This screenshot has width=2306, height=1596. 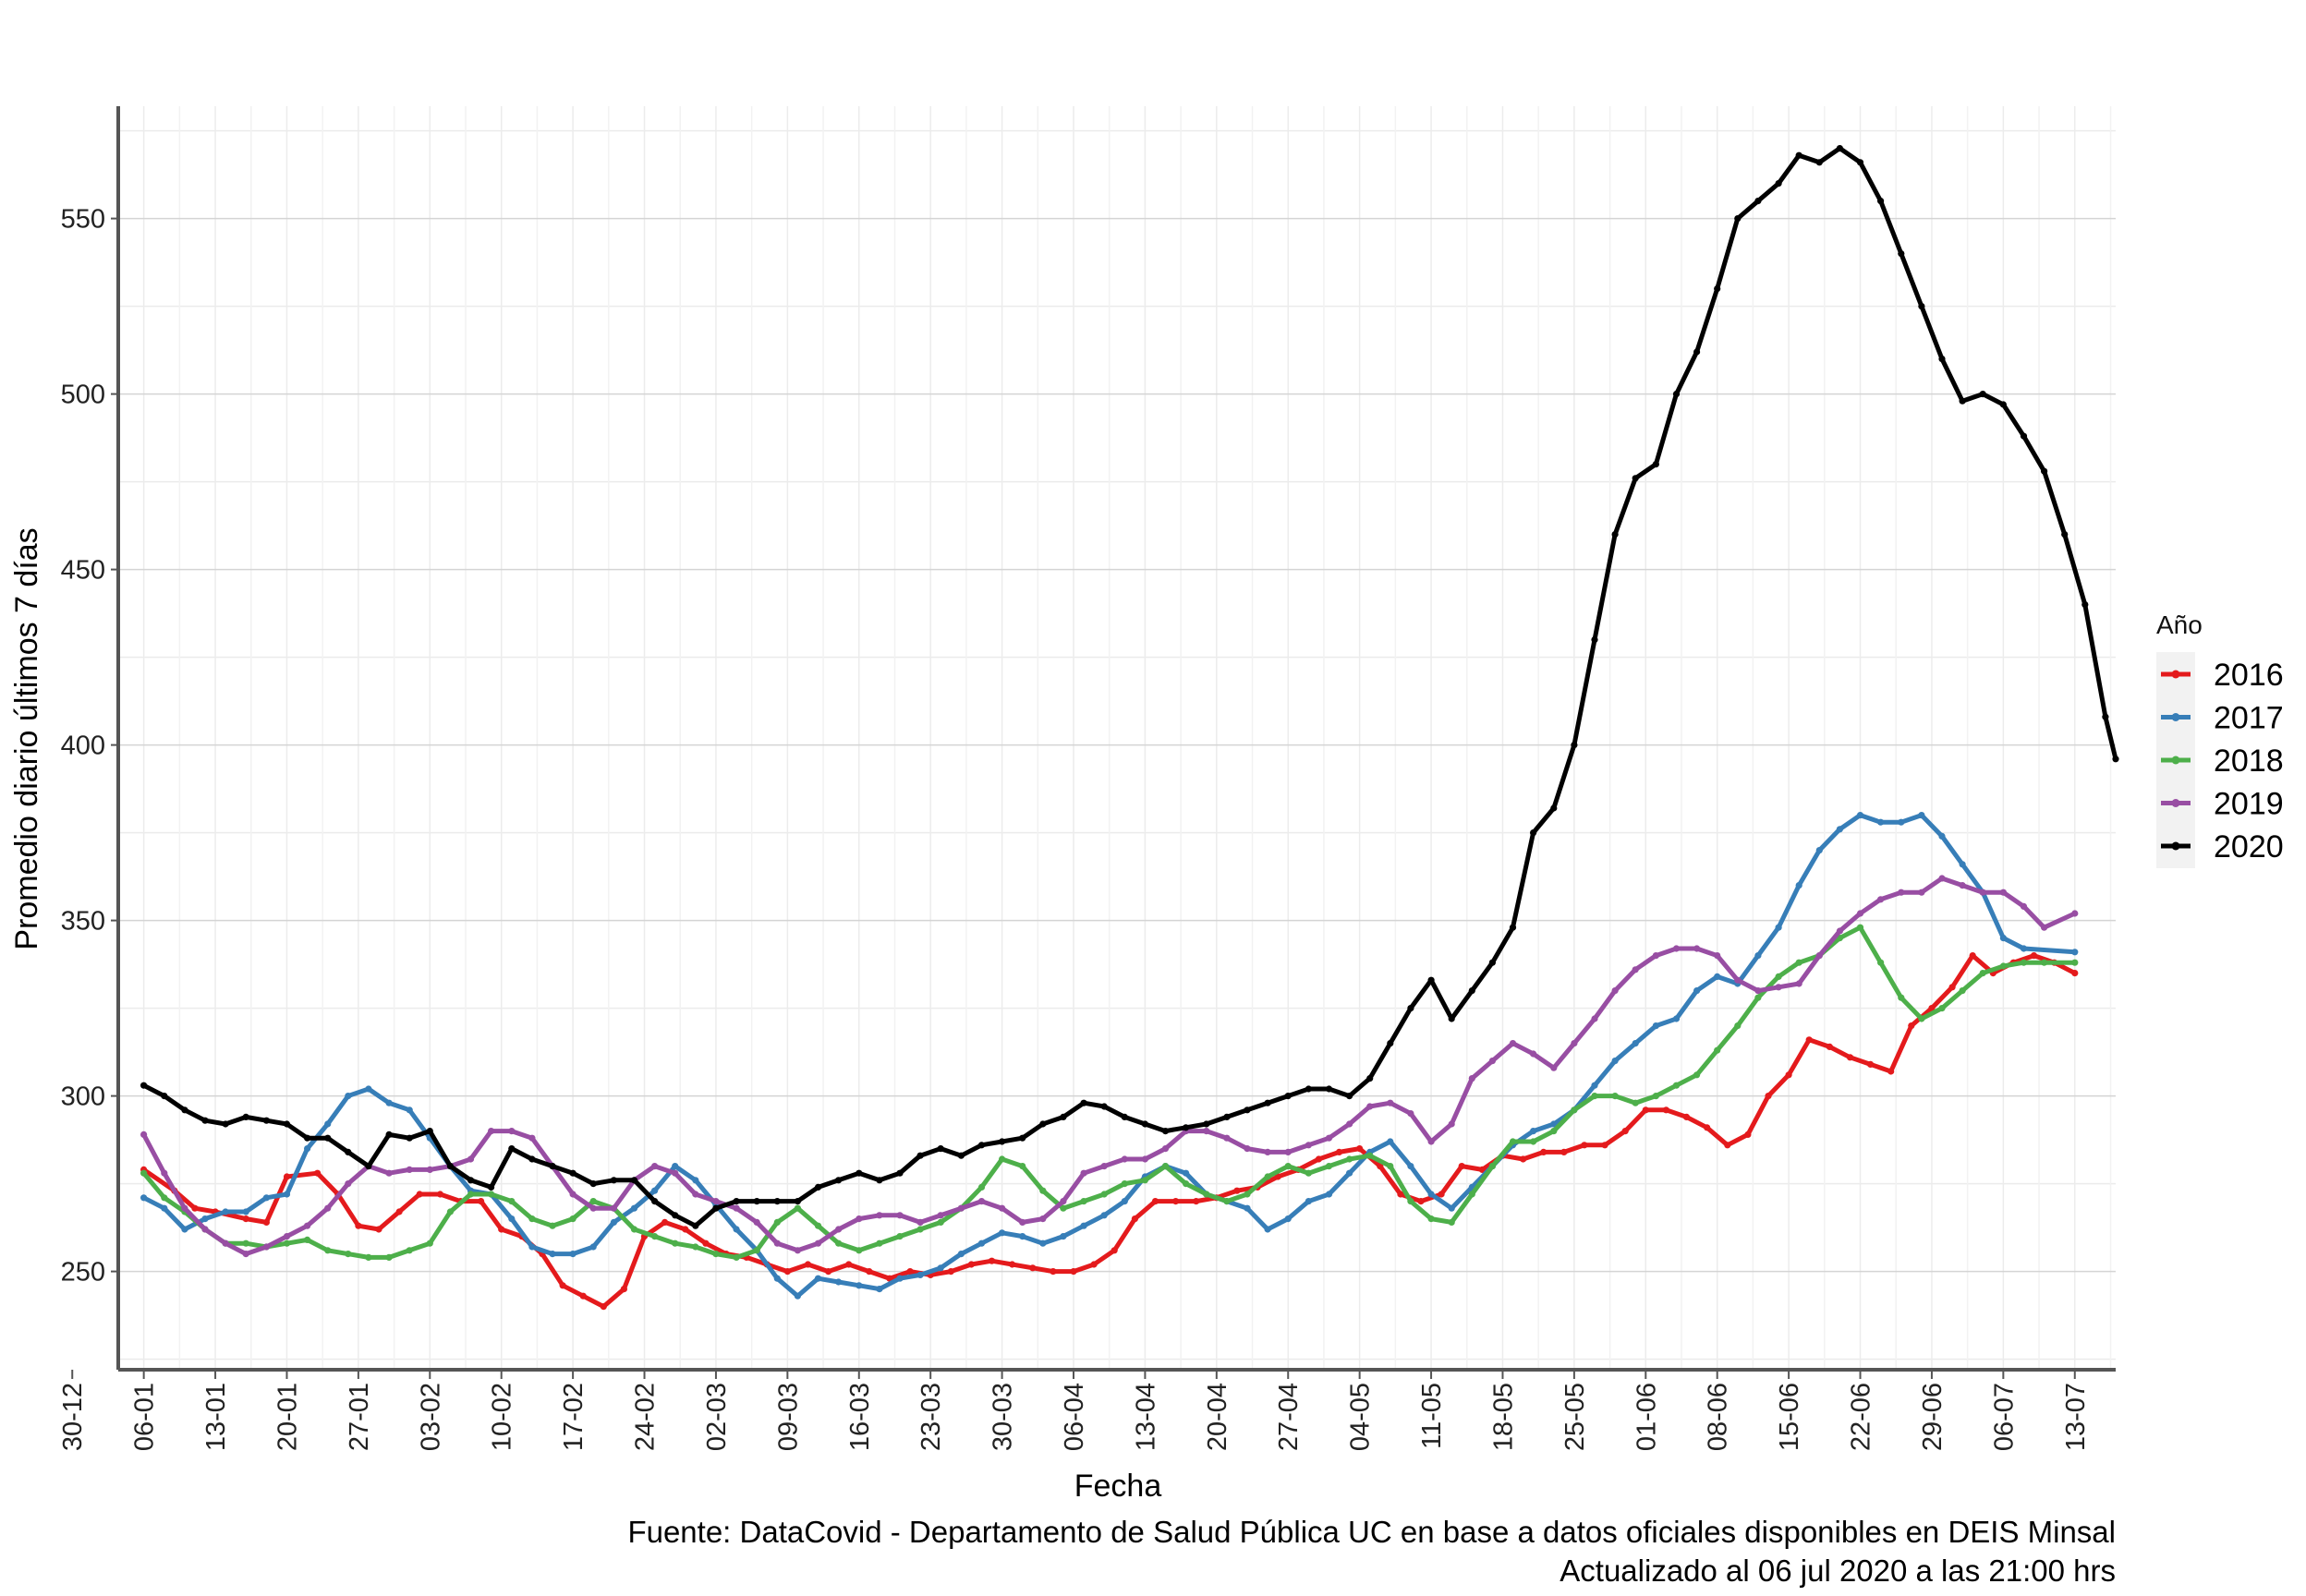 What do you see at coordinates (1933, 1417) in the screenshot?
I see `x-tick-label: 29-06` at bounding box center [1933, 1417].